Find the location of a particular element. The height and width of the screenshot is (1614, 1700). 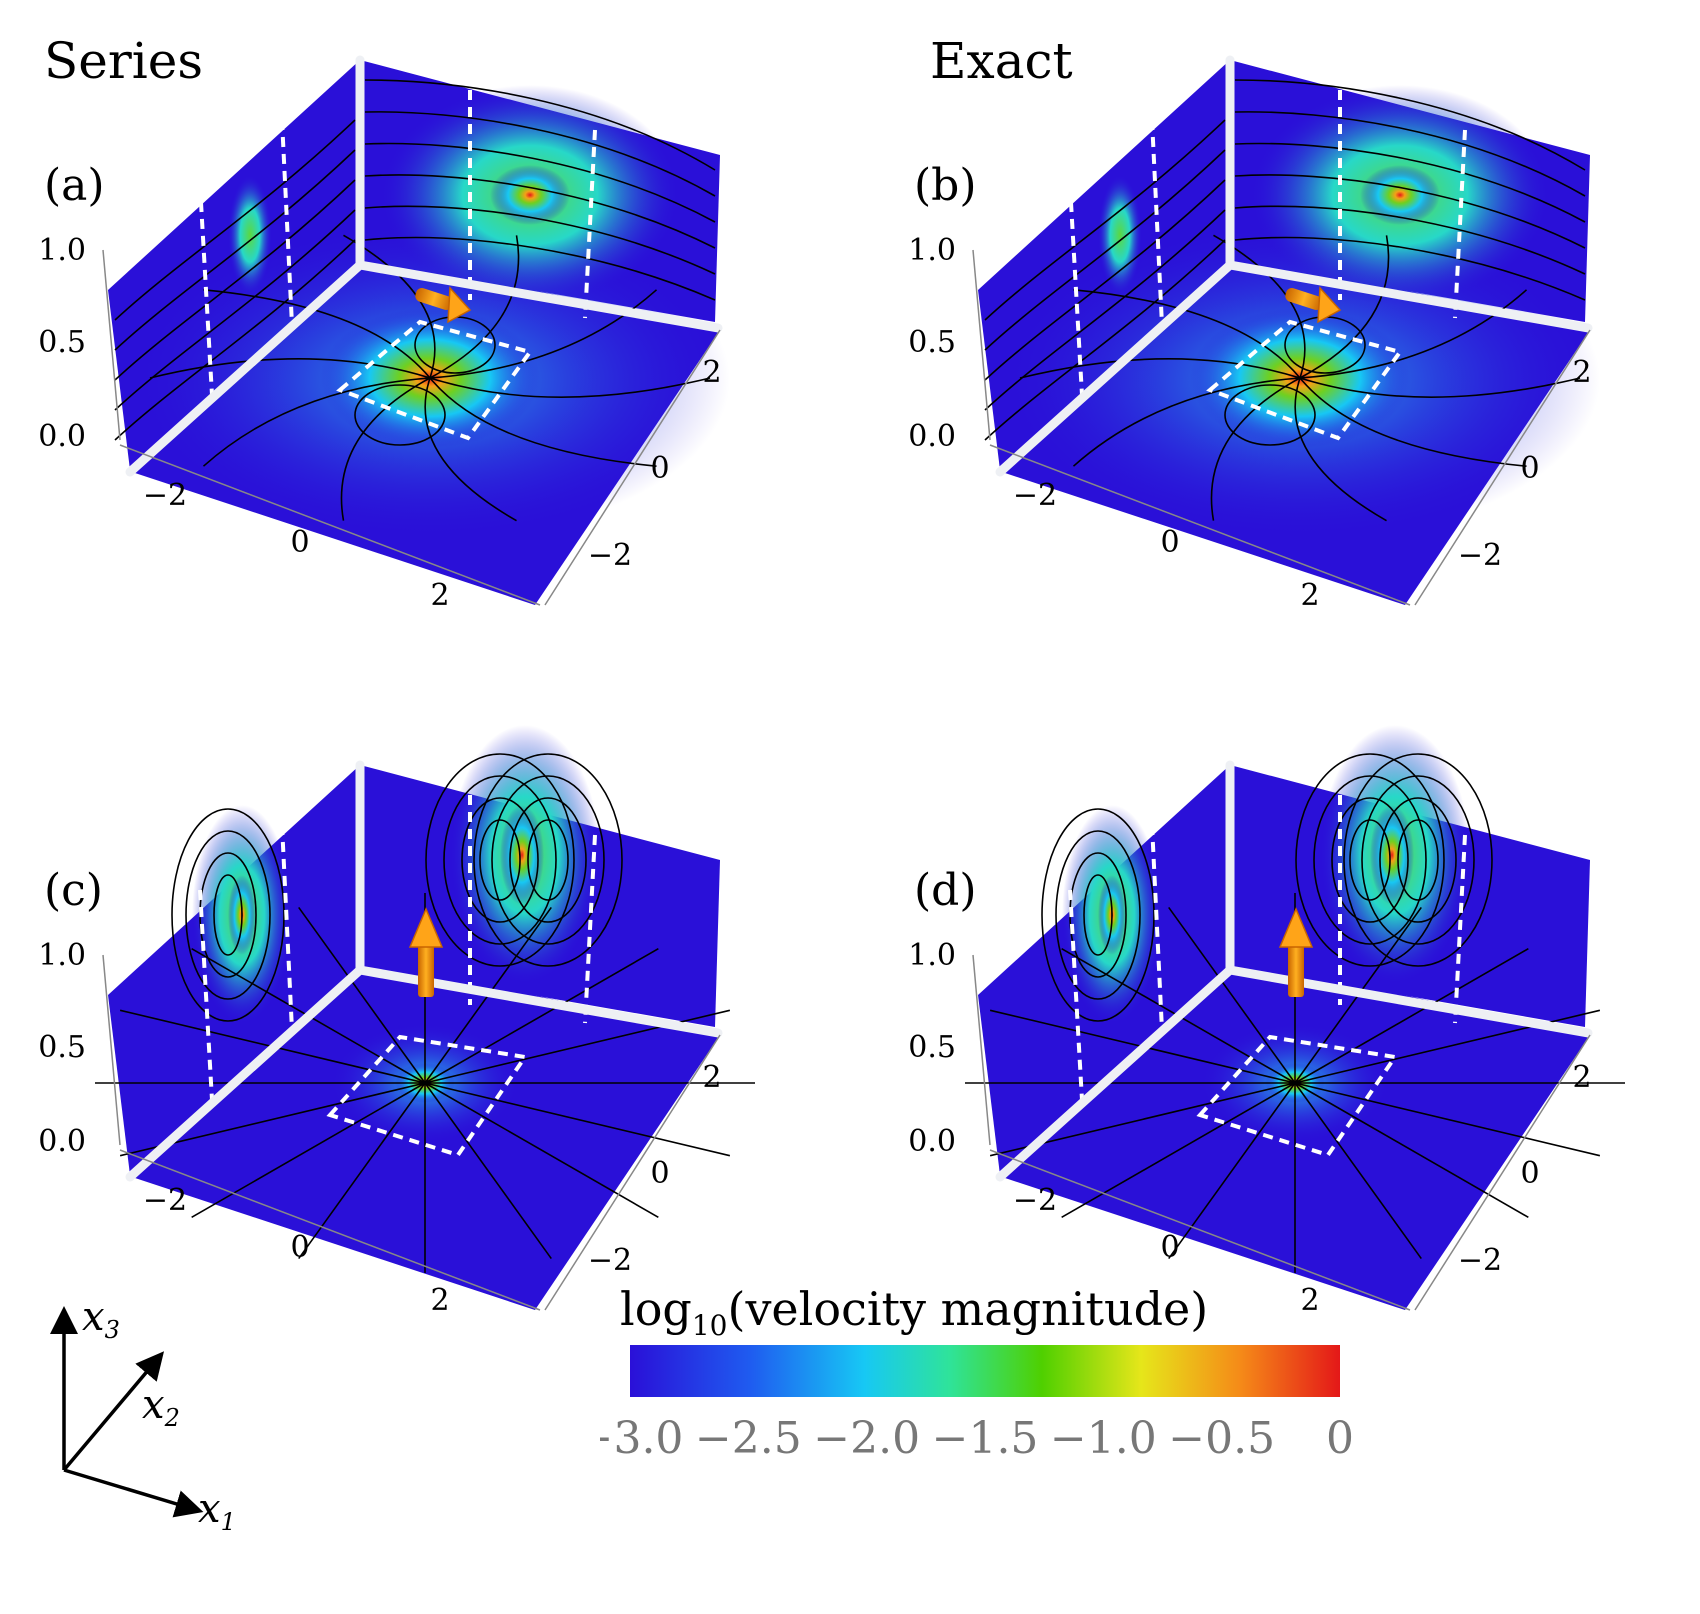

streamlines is located at coordinates (414, 300).